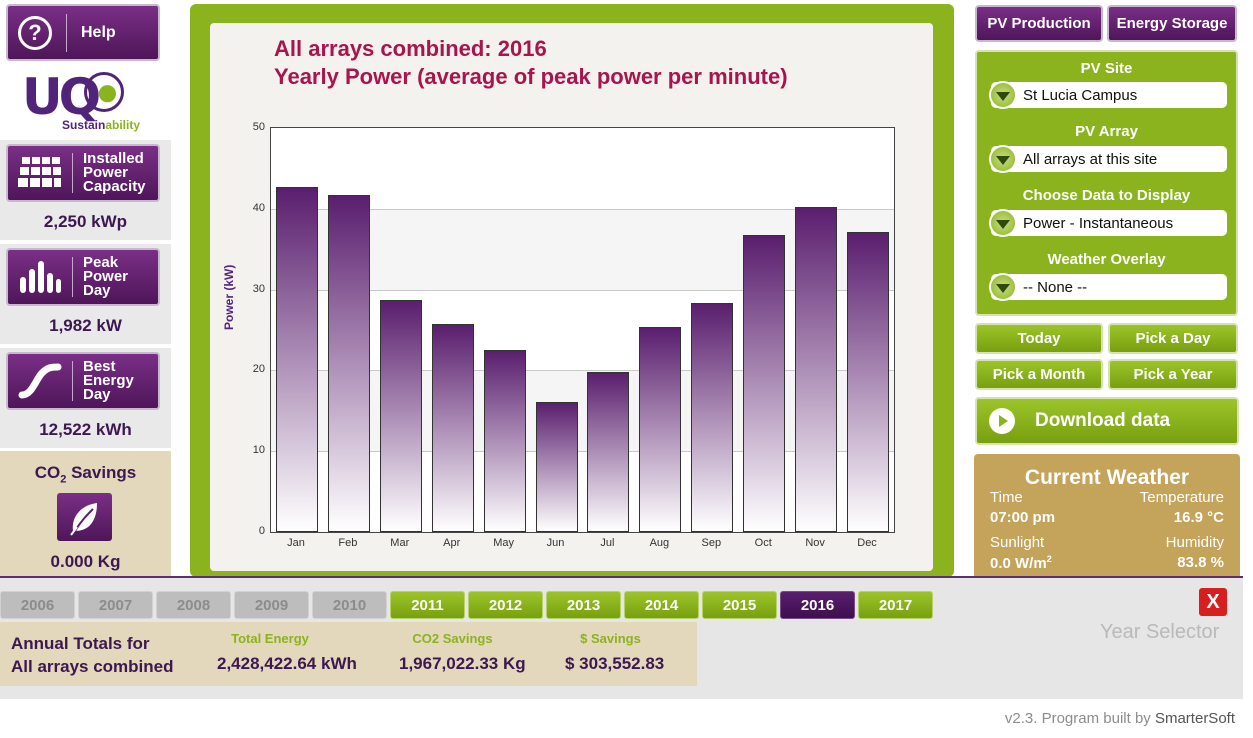 The height and width of the screenshot is (738, 1253). I want to click on annual-totals-label: Annual Totals for All arrays combined, so click(92, 655).